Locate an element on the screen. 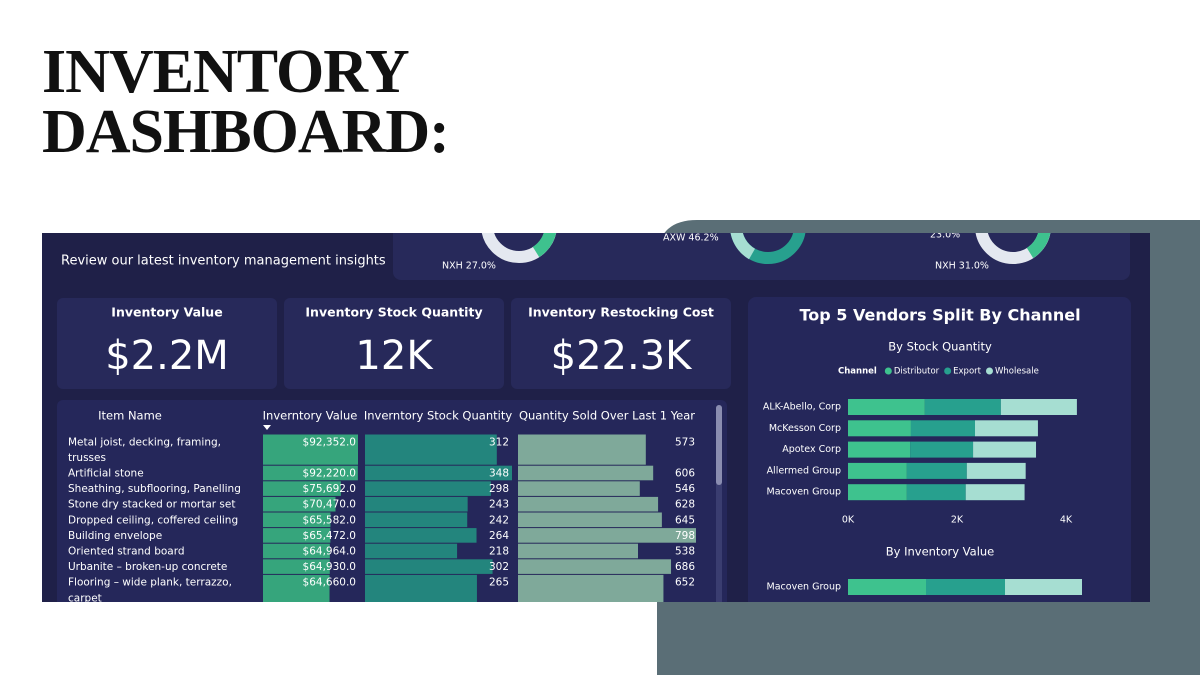  category-label: Allermed Group is located at coordinates (804, 470).